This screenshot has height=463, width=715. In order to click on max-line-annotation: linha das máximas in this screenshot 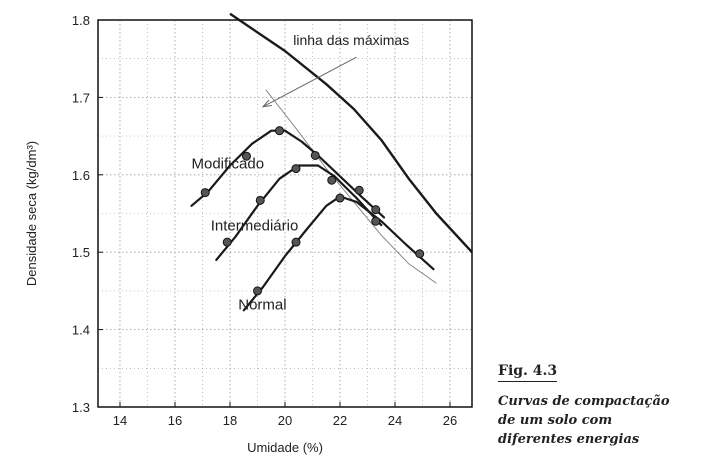, I will do `click(351, 40)`.